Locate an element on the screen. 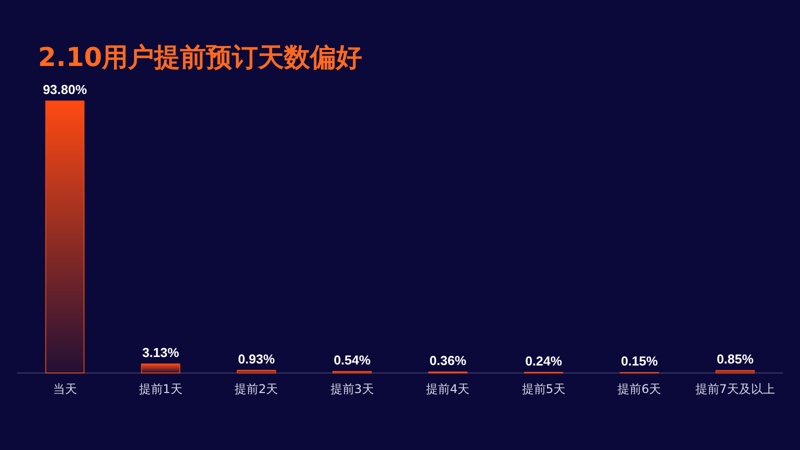 The image size is (800, 450). x-tick-label: 提前1天 is located at coordinates (160, 389).